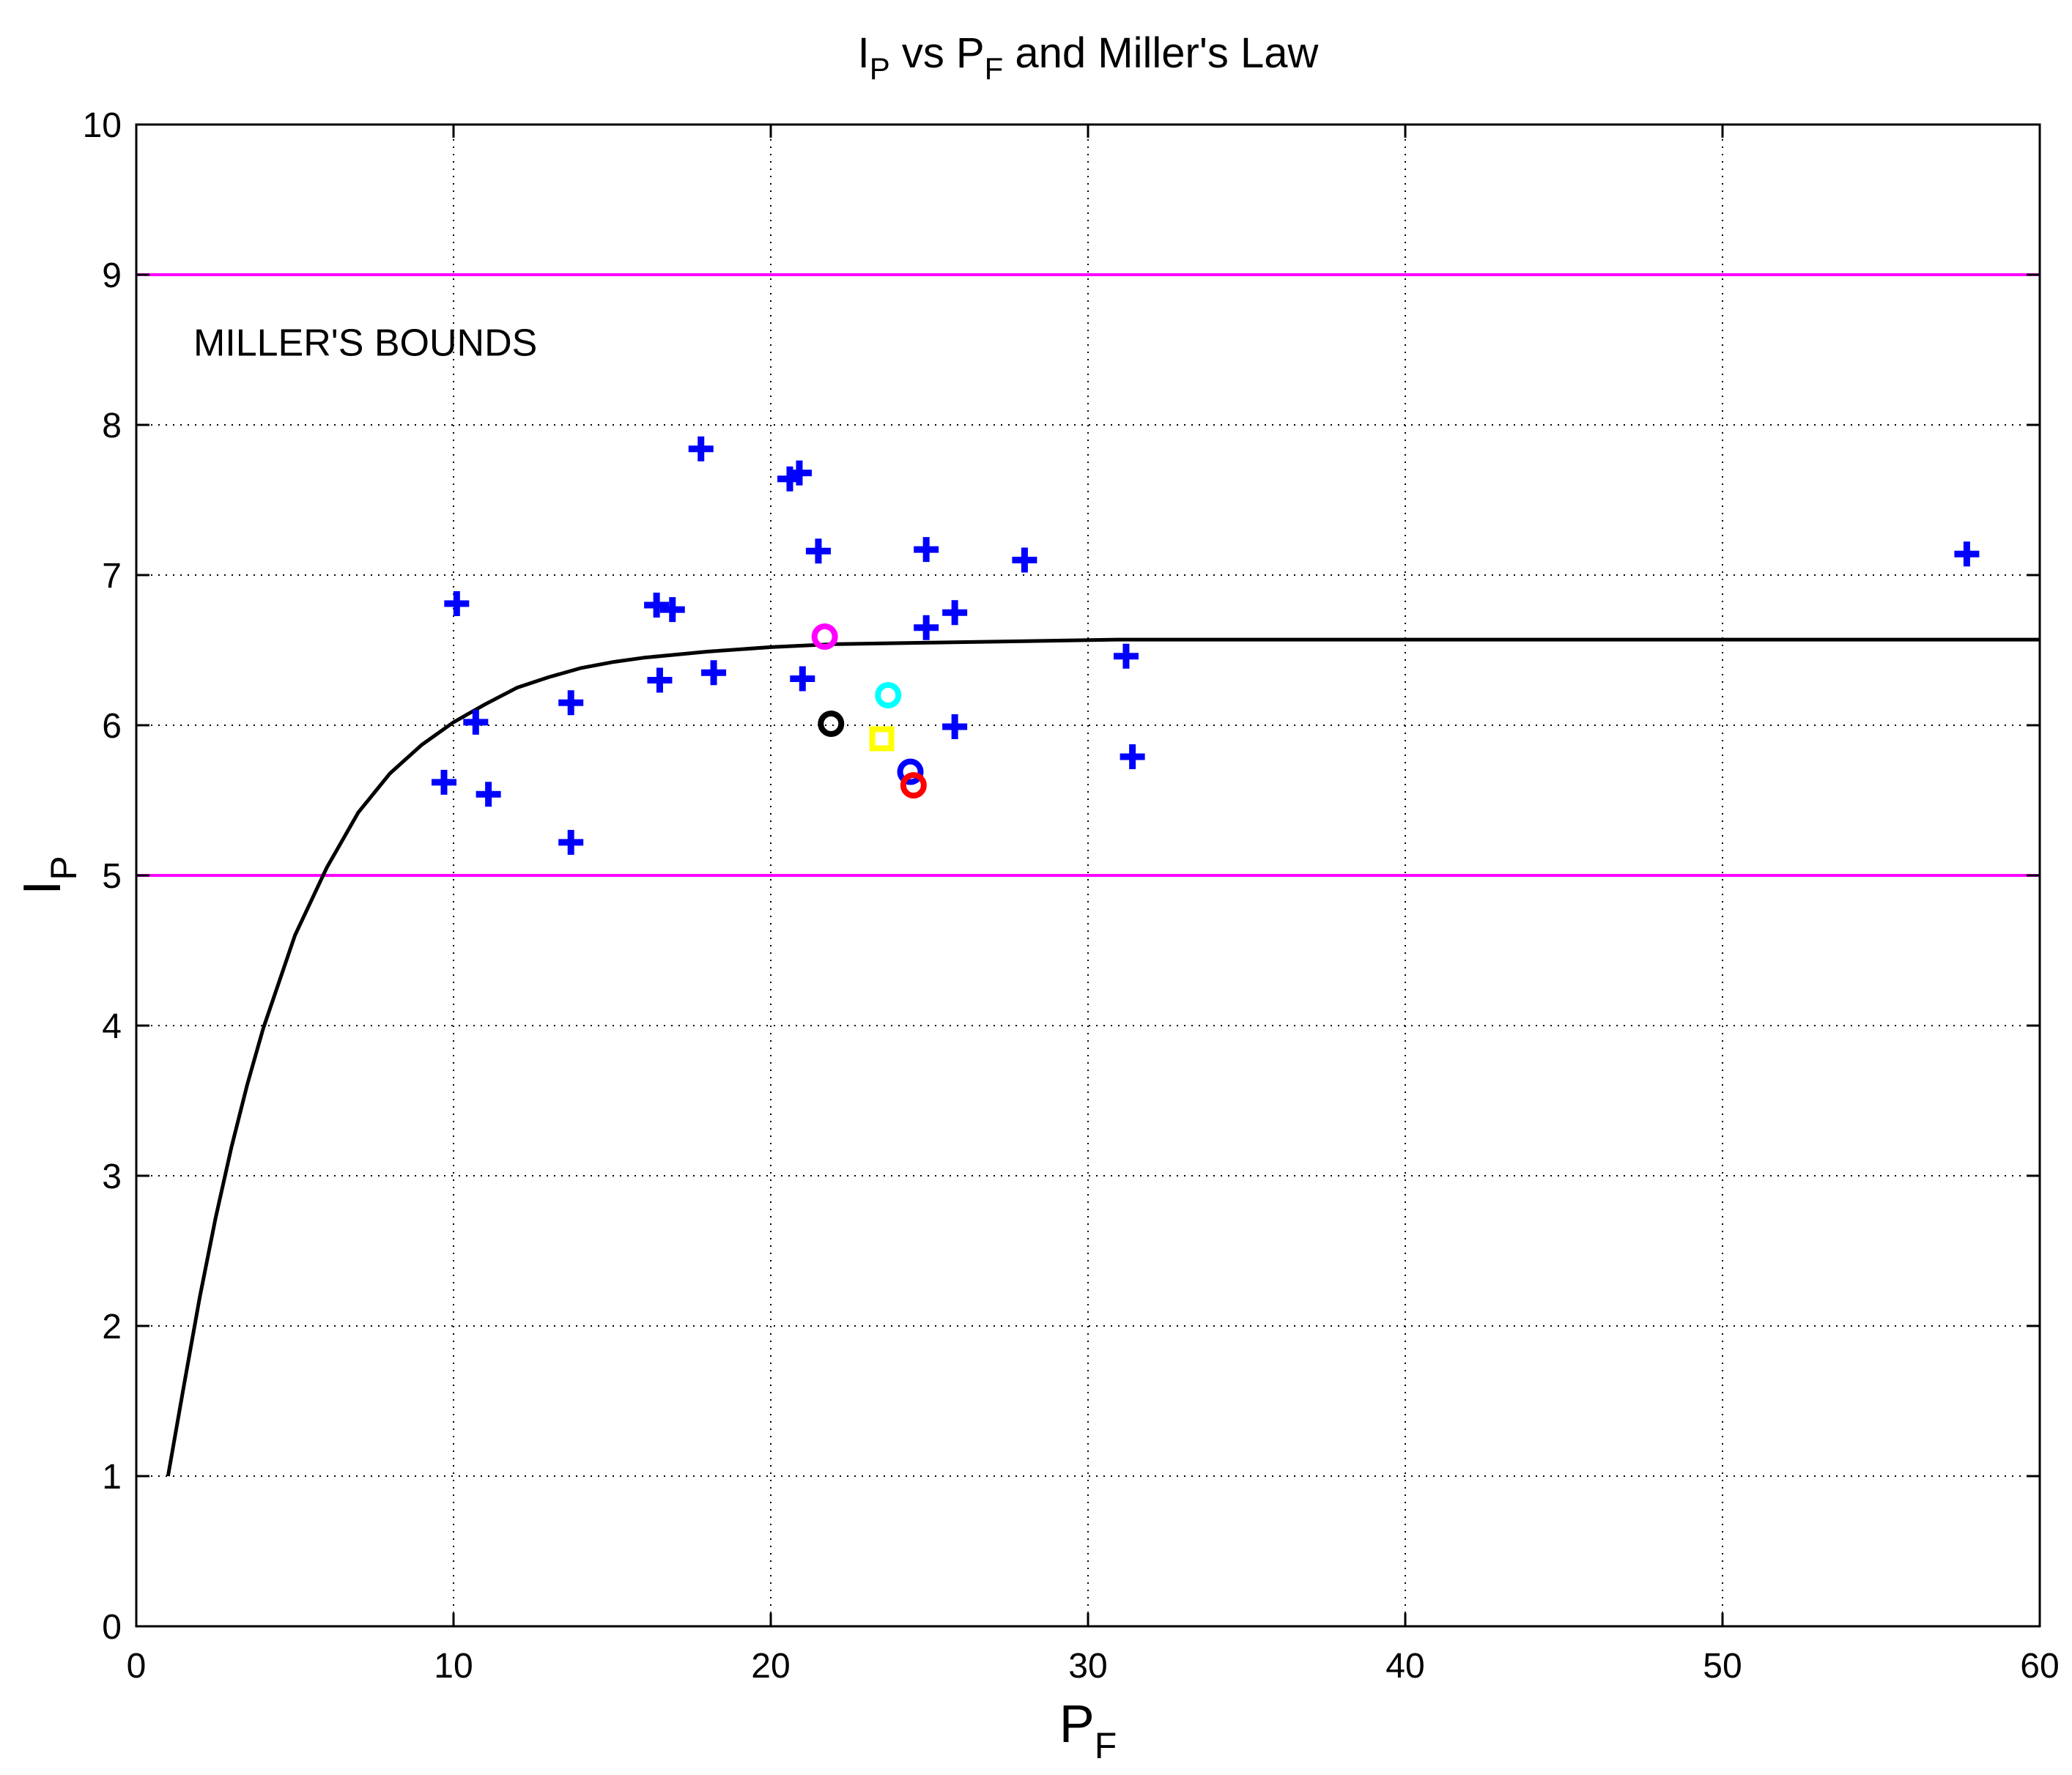  I want to click on y-axis-label: IP, so click(48, 875).